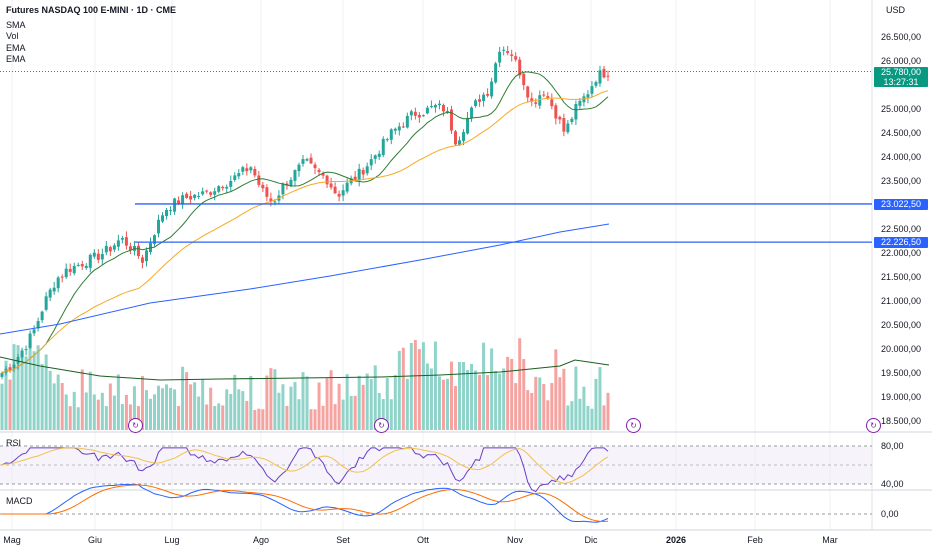 This screenshot has width=932, height=550. Describe the element at coordinates (515, 540) in the screenshot. I see `time-tick: Nov` at that location.